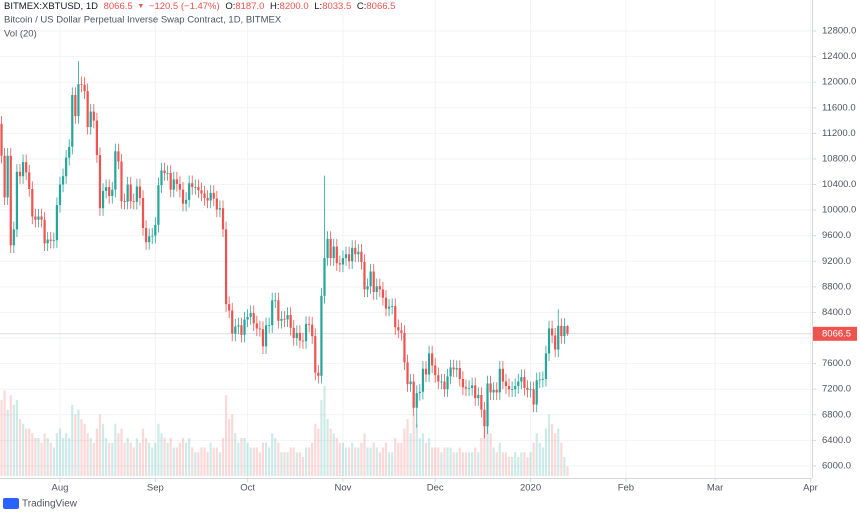 The width and height of the screenshot is (860, 525). I want to click on symbol: BITMEX:XBTUSD, 1D, so click(51, 6).